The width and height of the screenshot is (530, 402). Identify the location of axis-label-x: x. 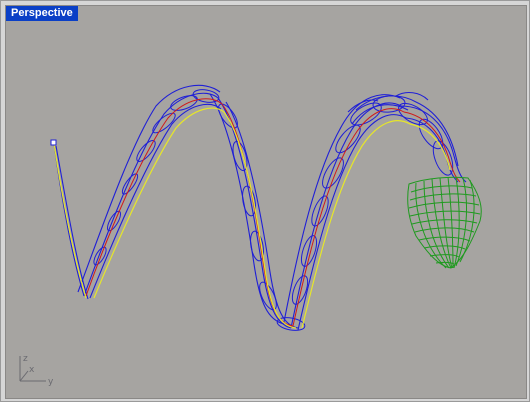
(32, 370).